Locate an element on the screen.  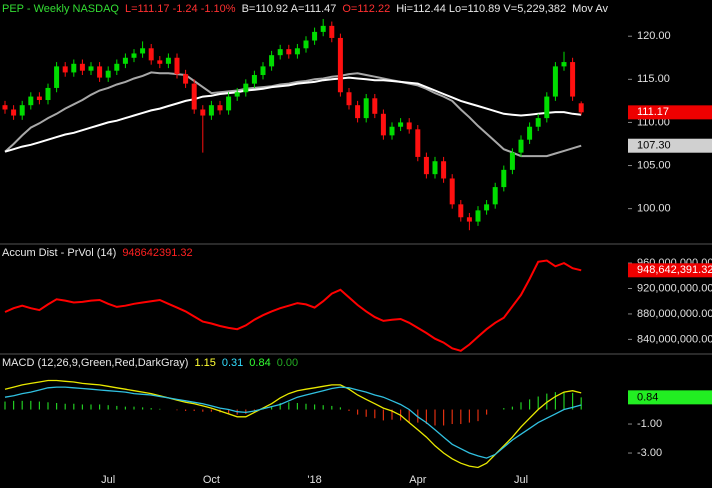
y-tick-label: 105.00 is located at coordinates (654, 165).